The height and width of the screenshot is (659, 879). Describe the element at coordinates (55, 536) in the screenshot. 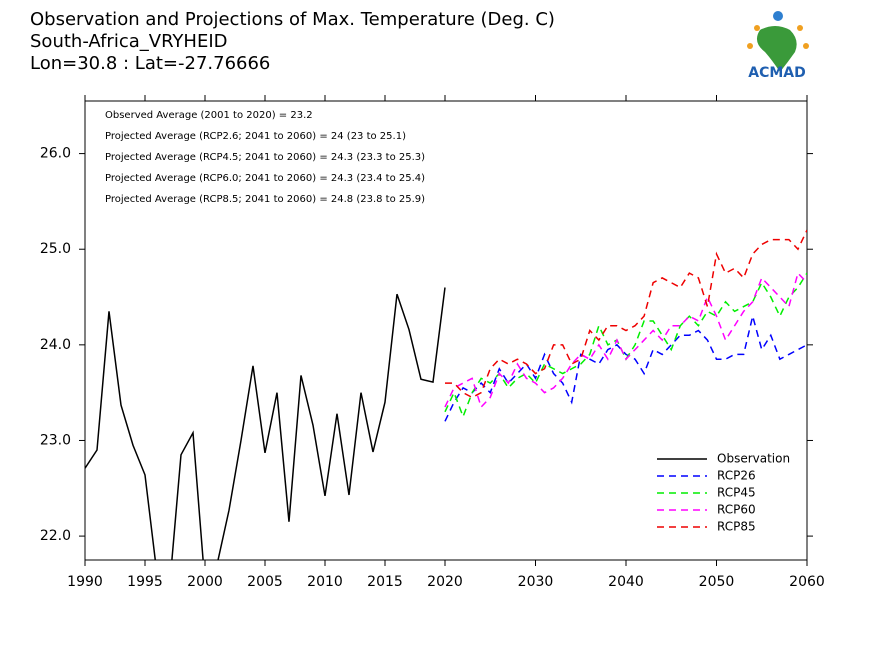

I see `y-tick-label: 22.0` at that location.